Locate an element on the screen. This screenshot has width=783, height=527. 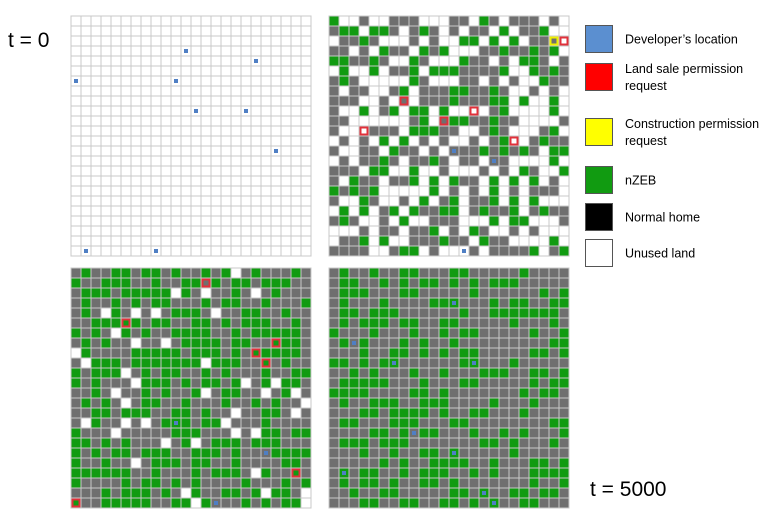
swatch-nzeb is located at coordinates (599, 180).